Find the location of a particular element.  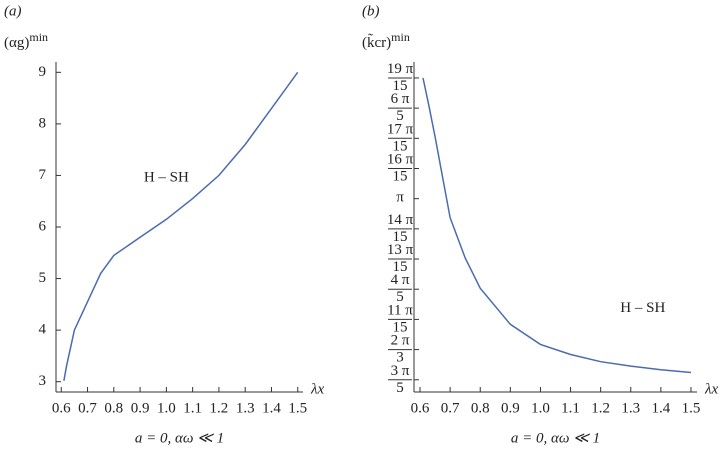

y-tick-label: 17 π 15 is located at coordinates (400, 138).